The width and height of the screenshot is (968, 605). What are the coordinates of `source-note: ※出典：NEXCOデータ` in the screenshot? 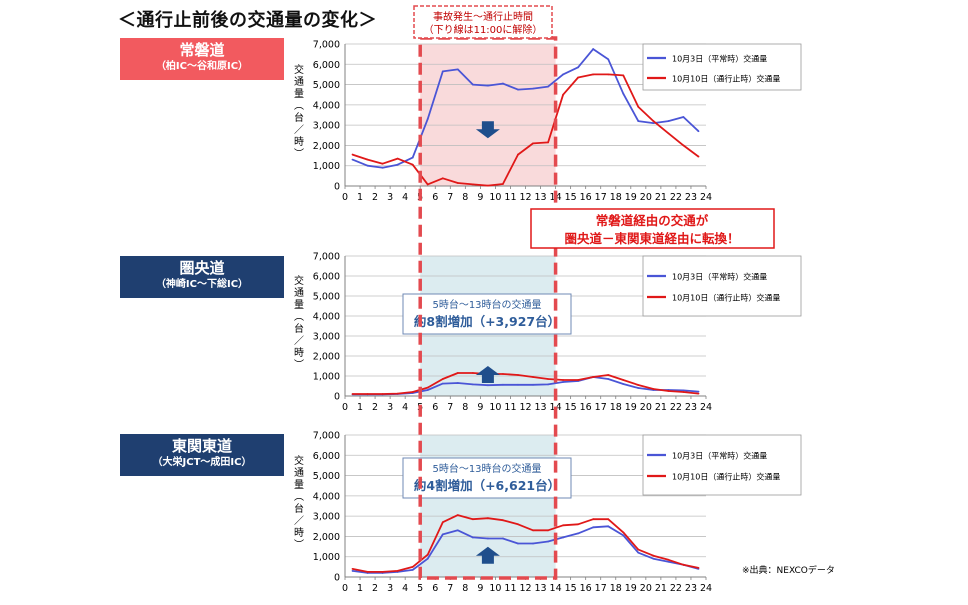 It's located at (788, 571).